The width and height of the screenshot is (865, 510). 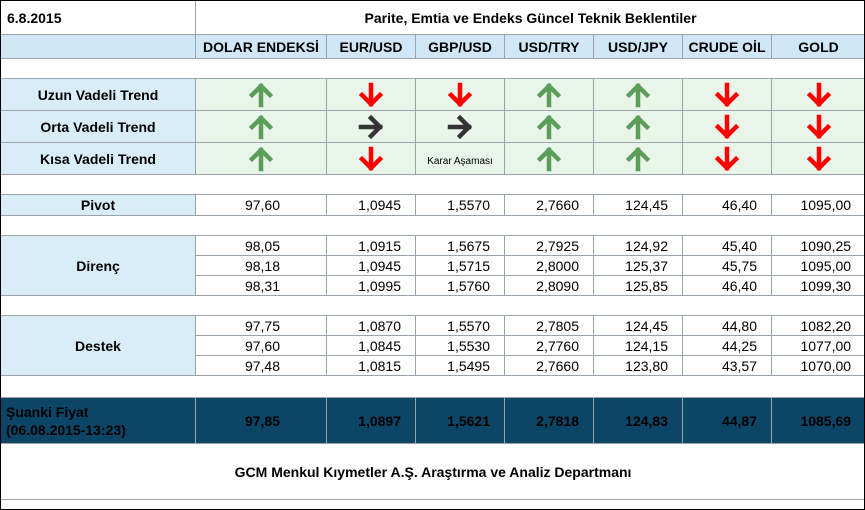 What do you see at coordinates (460, 161) in the screenshot?
I see `decision-phase-text: Karar Aşaması` at bounding box center [460, 161].